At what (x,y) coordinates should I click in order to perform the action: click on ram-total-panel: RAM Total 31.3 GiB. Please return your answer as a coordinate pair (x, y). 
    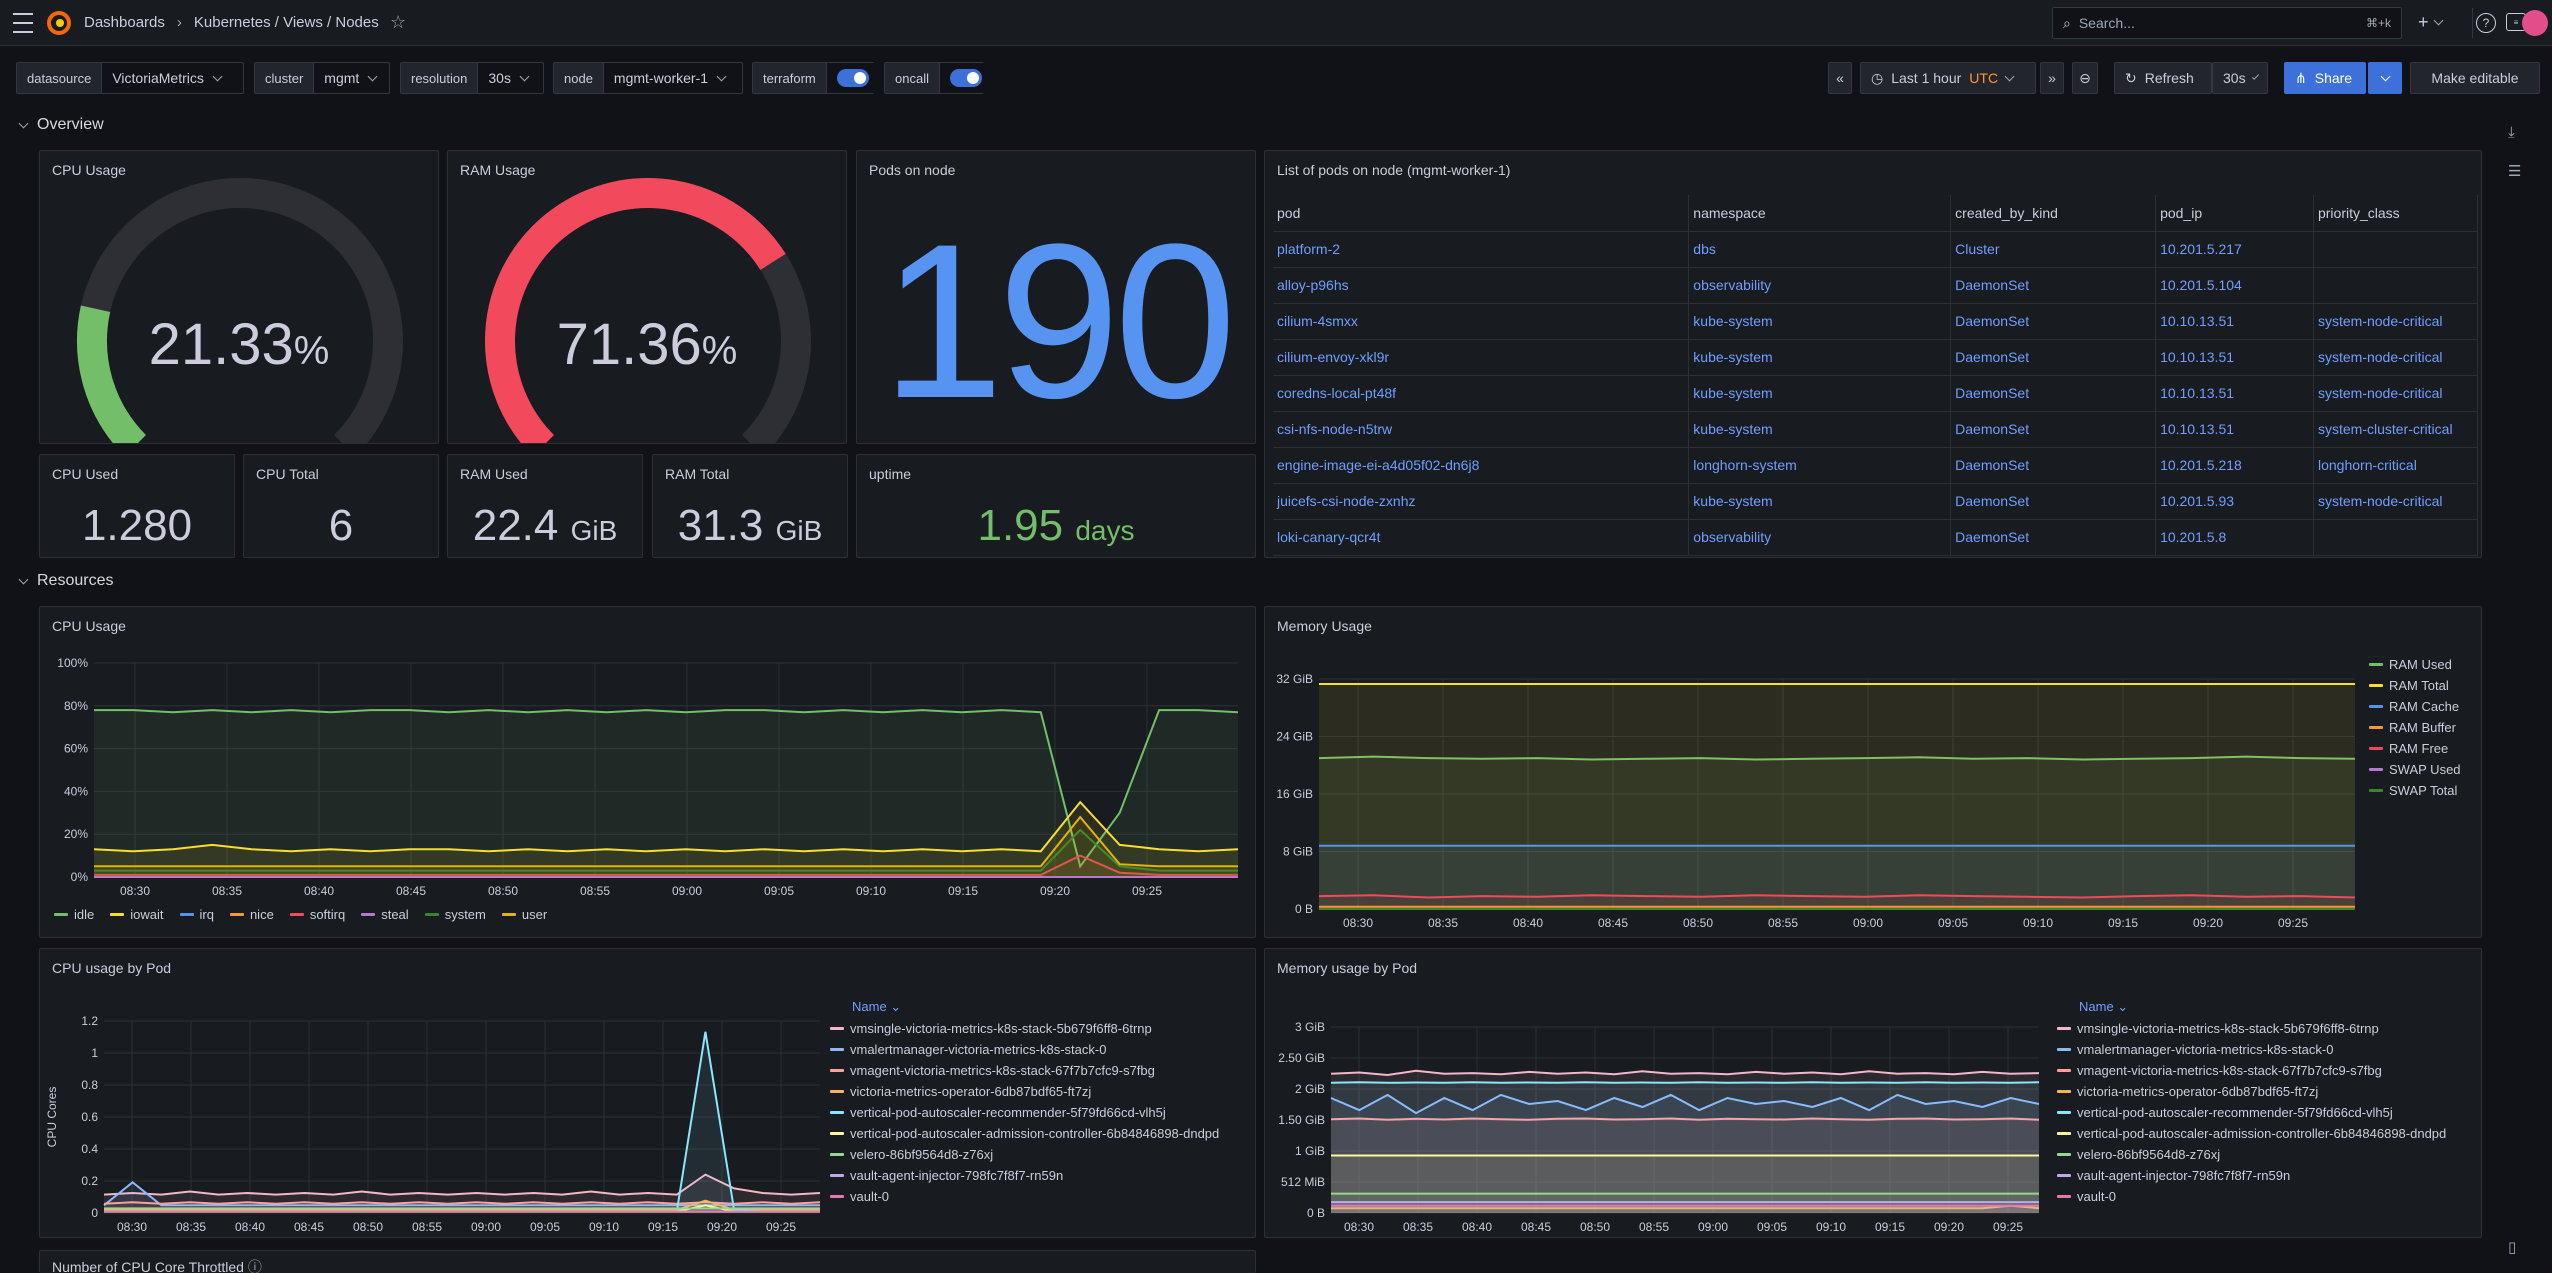
    Looking at the image, I should click on (750, 506).